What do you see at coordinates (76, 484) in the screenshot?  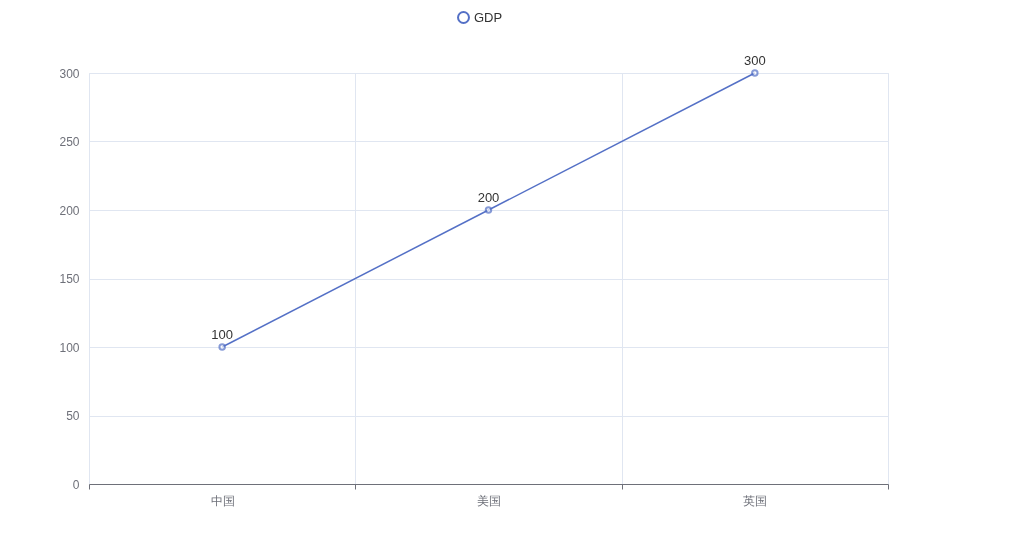 I see `y-tick-label: 0` at bounding box center [76, 484].